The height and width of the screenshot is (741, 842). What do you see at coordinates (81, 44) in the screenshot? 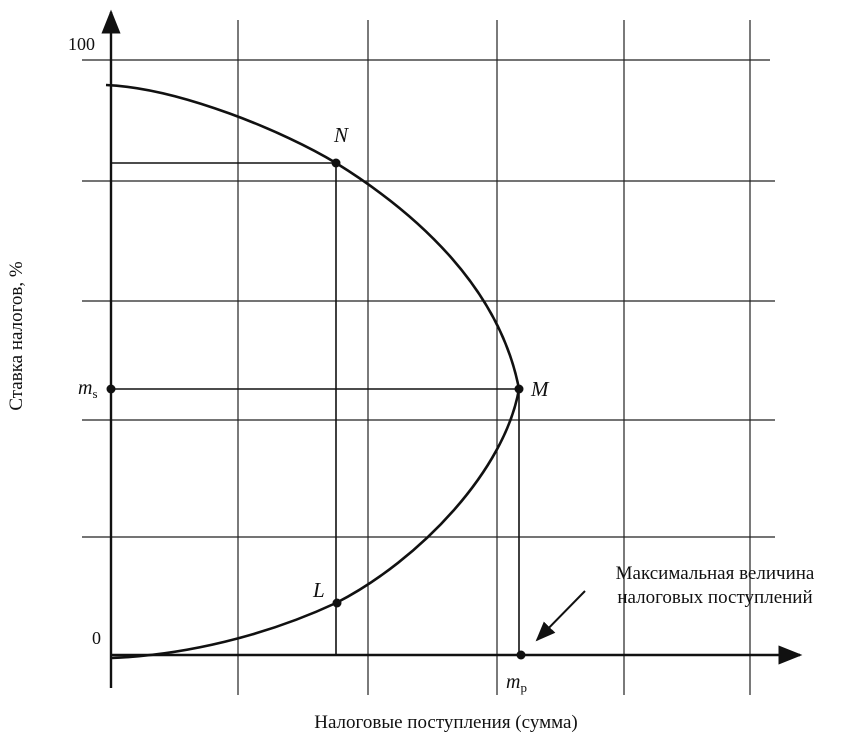
I see `y-tick-100: 100` at bounding box center [81, 44].